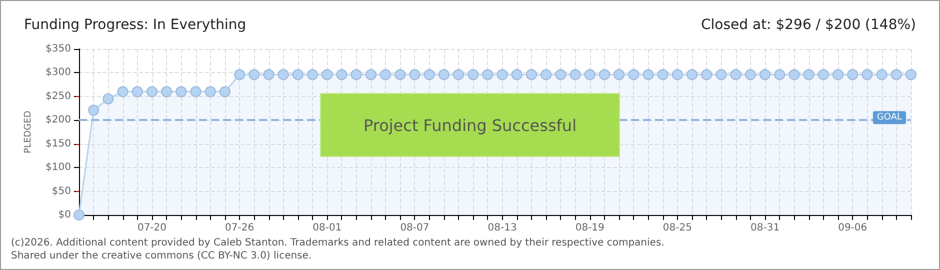  What do you see at coordinates (239, 228) in the screenshot?
I see `x-tick-label: 07-26` at bounding box center [239, 228].